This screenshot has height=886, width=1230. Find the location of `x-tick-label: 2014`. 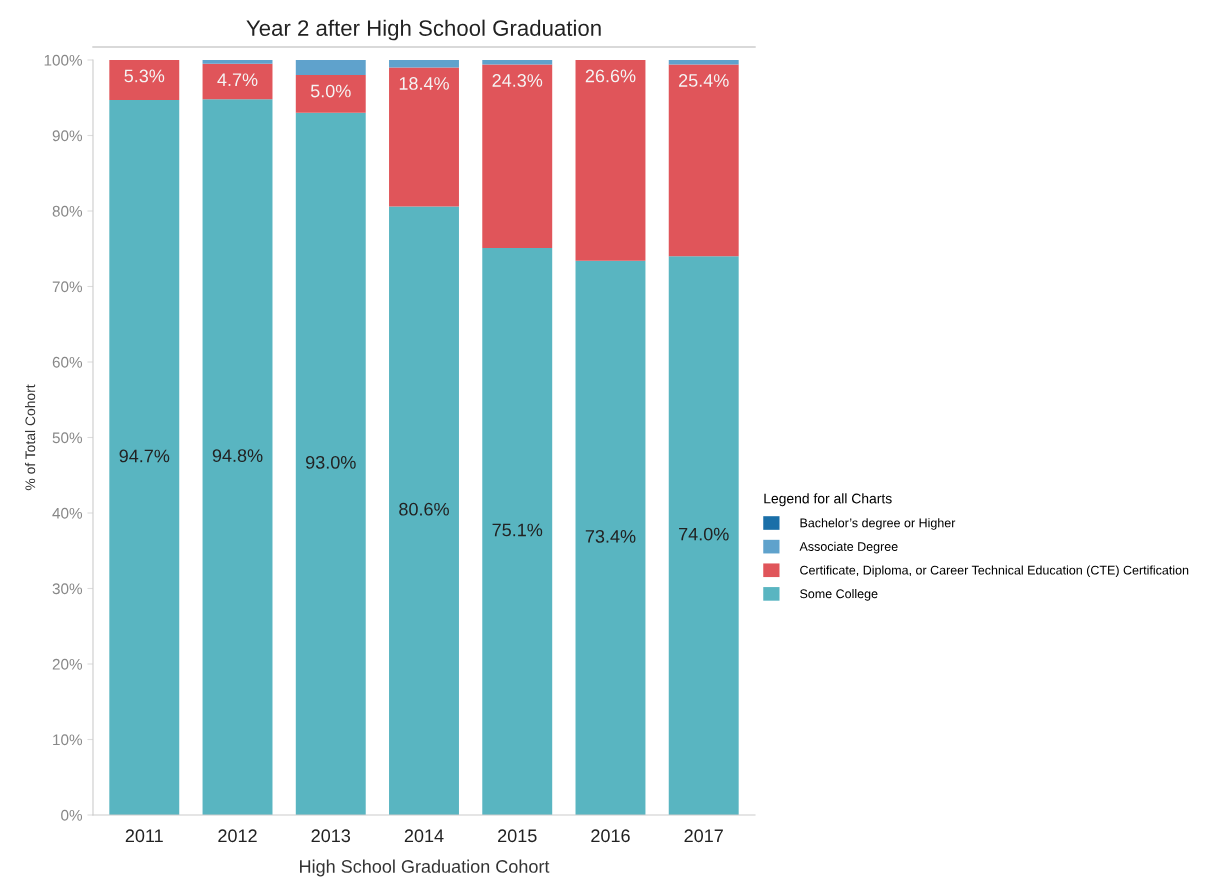

x-tick-label: 2014 is located at coordinates (424, 836).